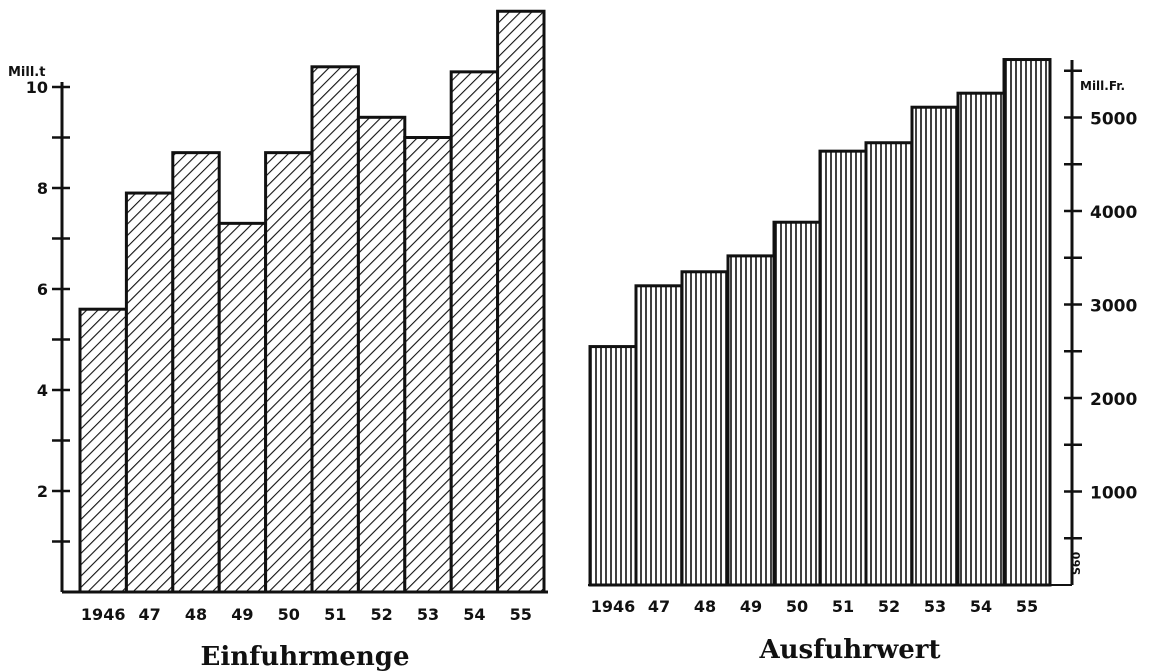  Describe the element at coordinates (42, 491) in the screenshot. I see `left-tick-label: 2` at that location.